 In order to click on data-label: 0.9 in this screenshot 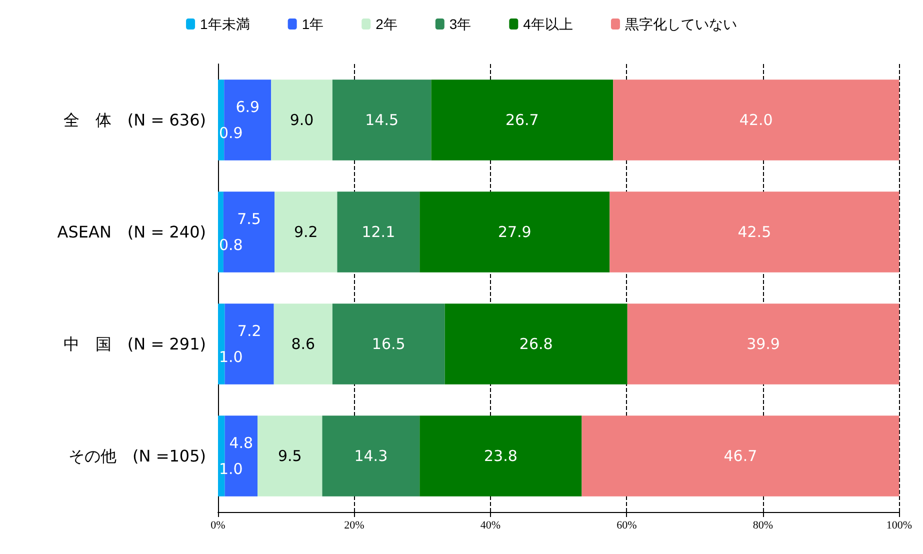, I will do `click(231, 133)`.